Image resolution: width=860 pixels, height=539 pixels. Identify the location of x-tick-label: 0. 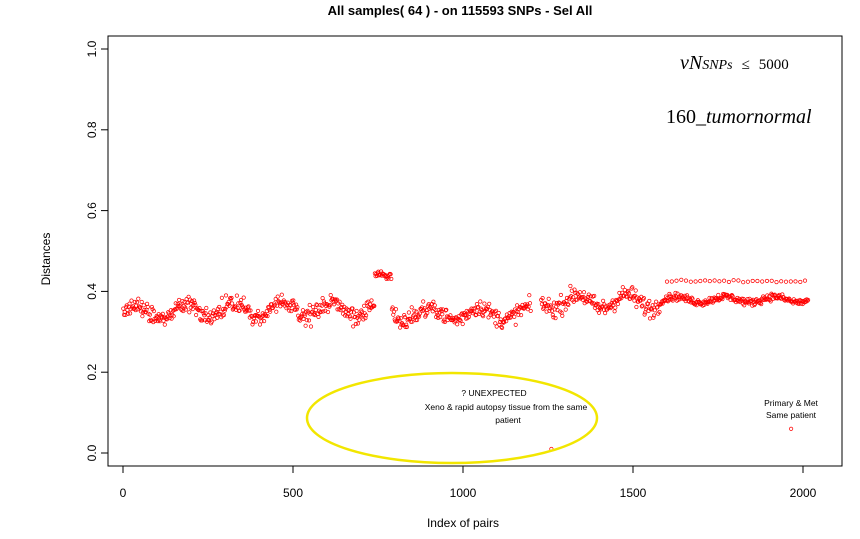
(123, 493).